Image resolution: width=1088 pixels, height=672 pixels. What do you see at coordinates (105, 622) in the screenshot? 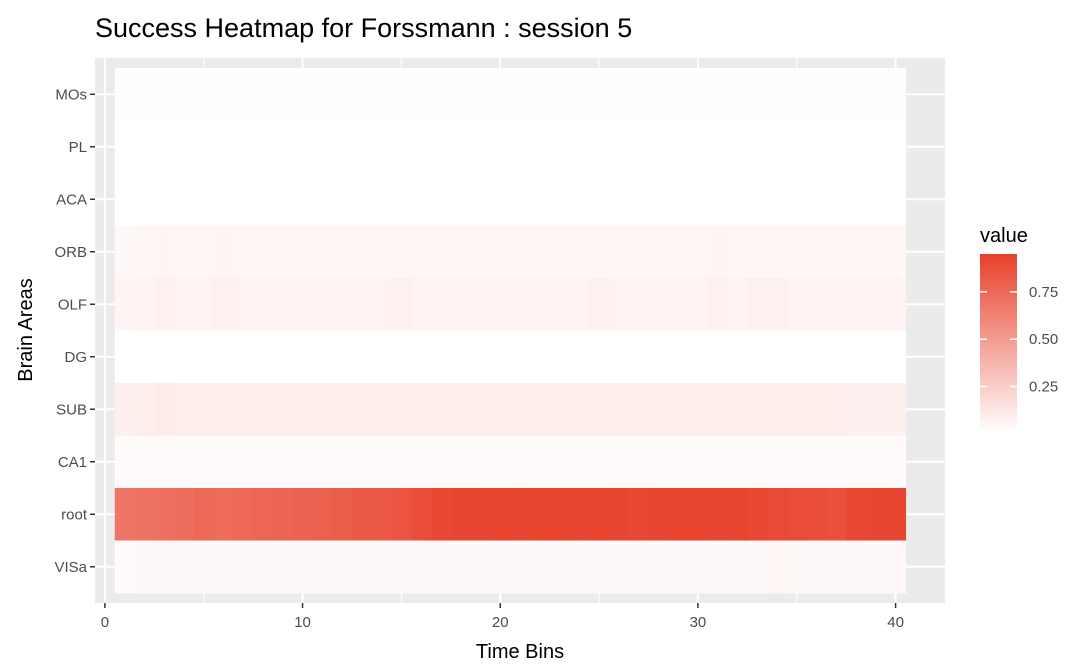
I see `x-tick-label: 0` at bounding box center [105, 622].